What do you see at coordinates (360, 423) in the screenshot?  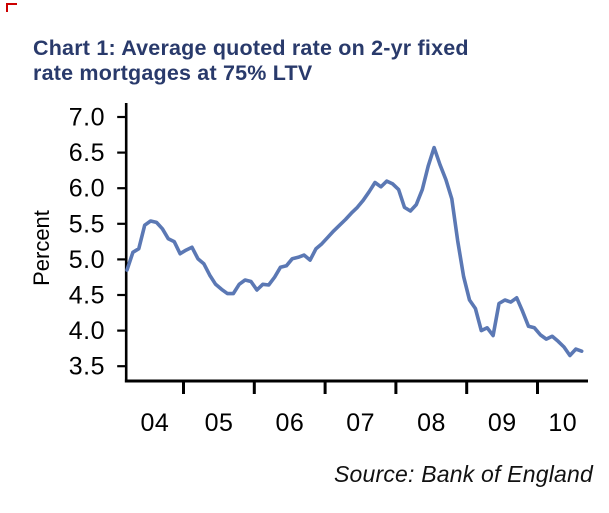 I see `x-axis-tick-label: 07` at bounding box center [360, 423].